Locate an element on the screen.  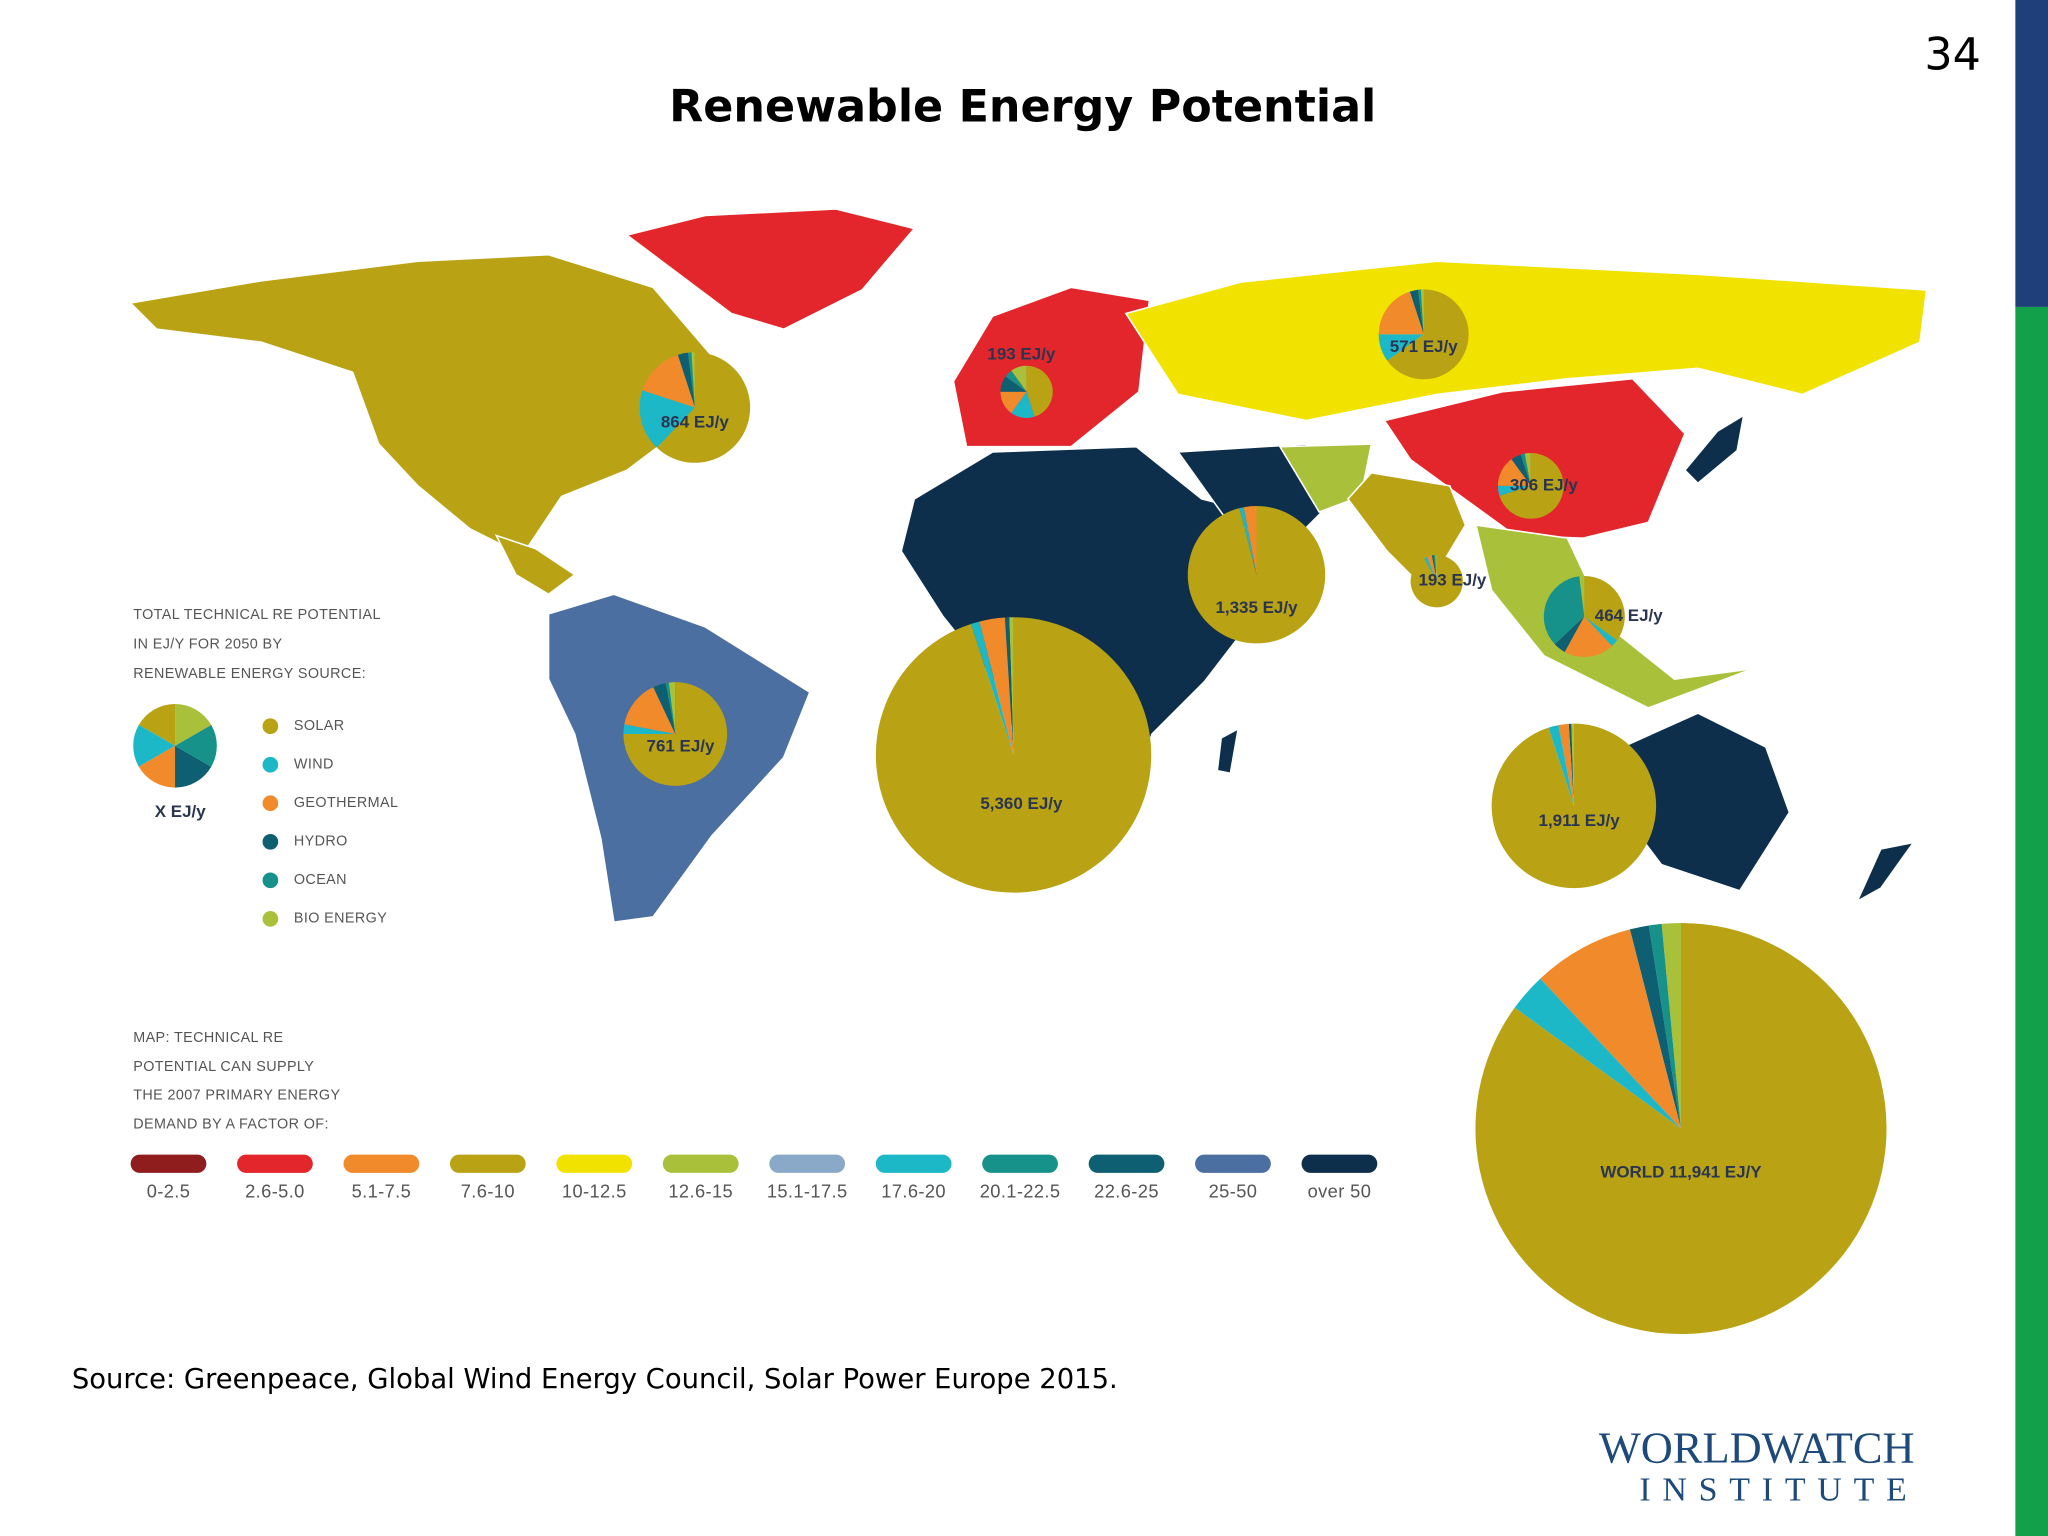
side-bar-bottom is located at coordinates (2031, 921).